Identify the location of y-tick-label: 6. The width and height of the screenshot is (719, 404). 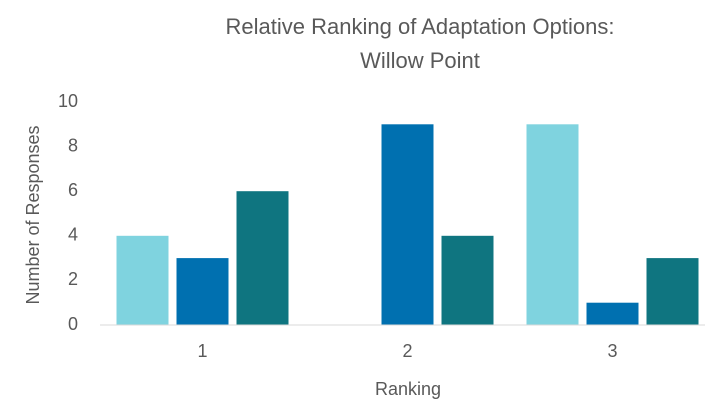
(73, 190).